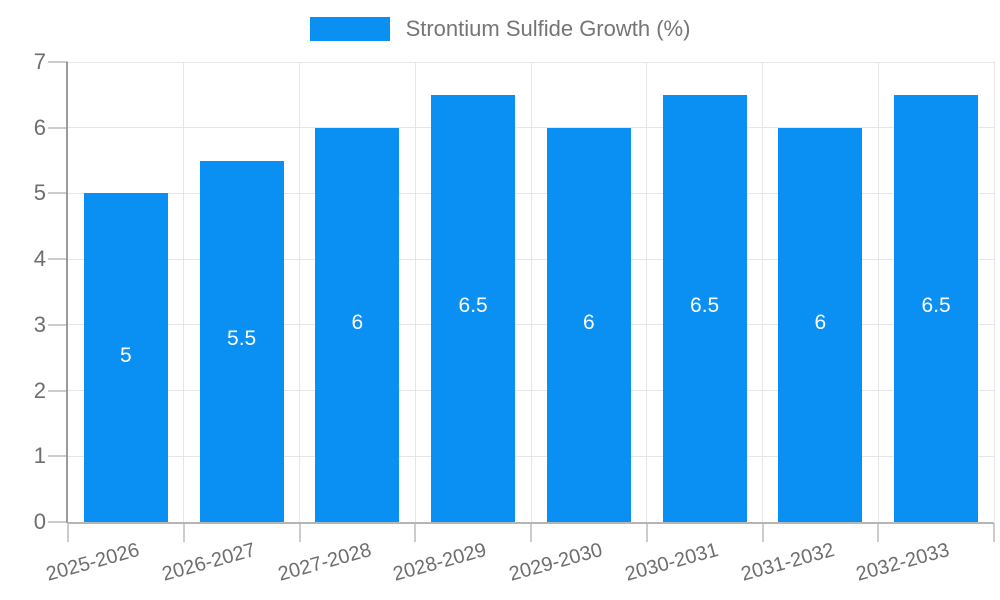  I want to click on y-axis-label: 7, so click(39, 61).